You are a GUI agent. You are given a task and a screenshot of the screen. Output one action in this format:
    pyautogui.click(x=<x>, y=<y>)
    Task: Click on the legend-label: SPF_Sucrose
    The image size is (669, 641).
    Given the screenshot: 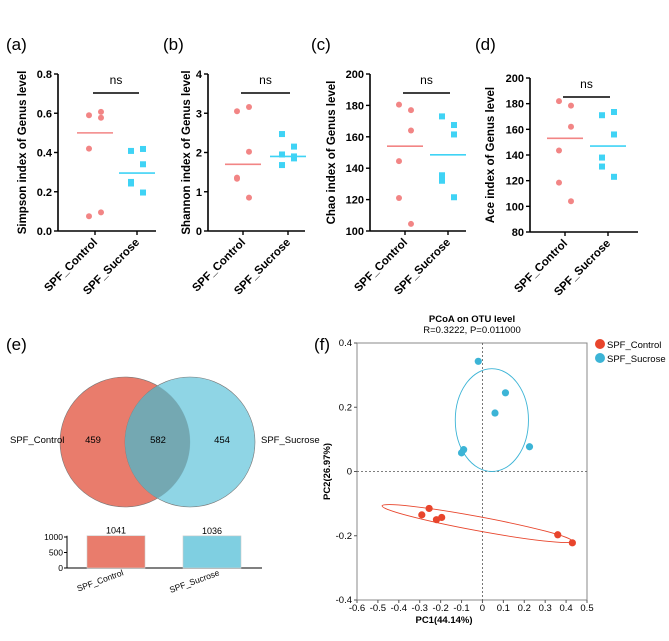 What is the action you would take?
    pyautogui.click(x=636, y=359)
    